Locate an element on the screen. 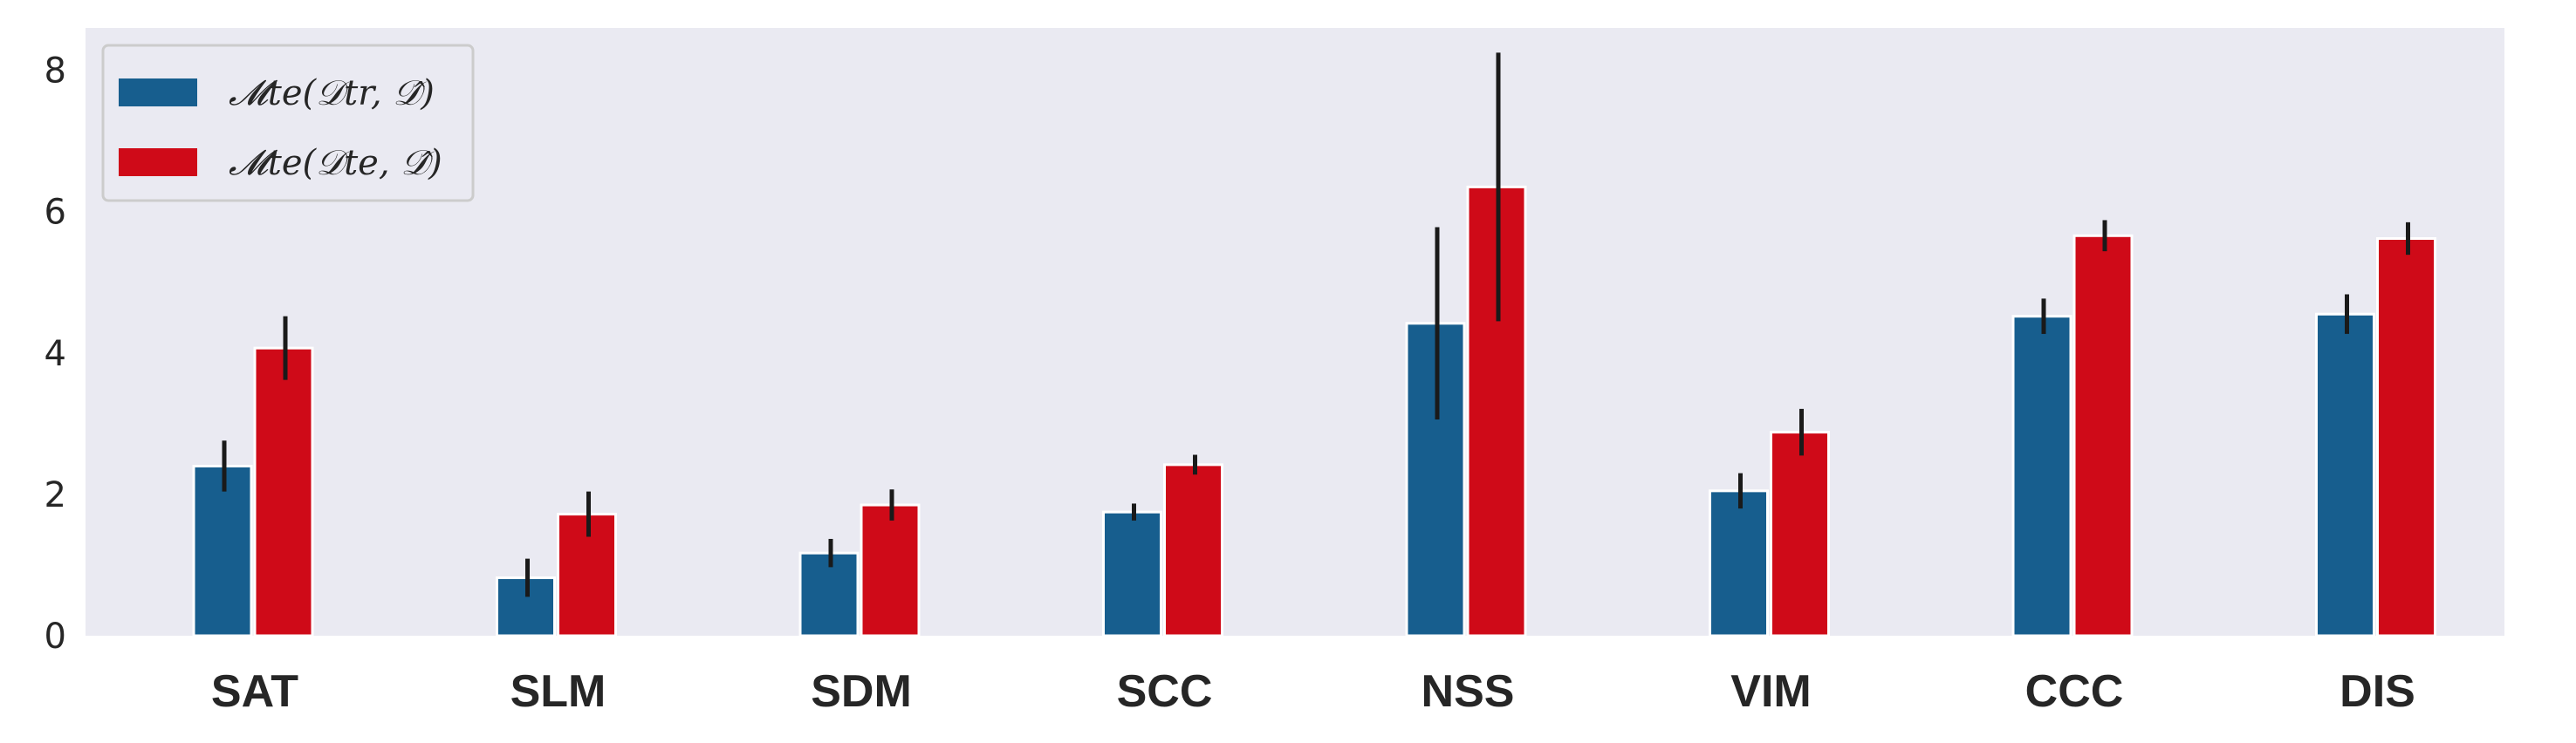 This screenshot has height=743, width=2576. y-tick-label: 2 is located at coordinates (56, 495).